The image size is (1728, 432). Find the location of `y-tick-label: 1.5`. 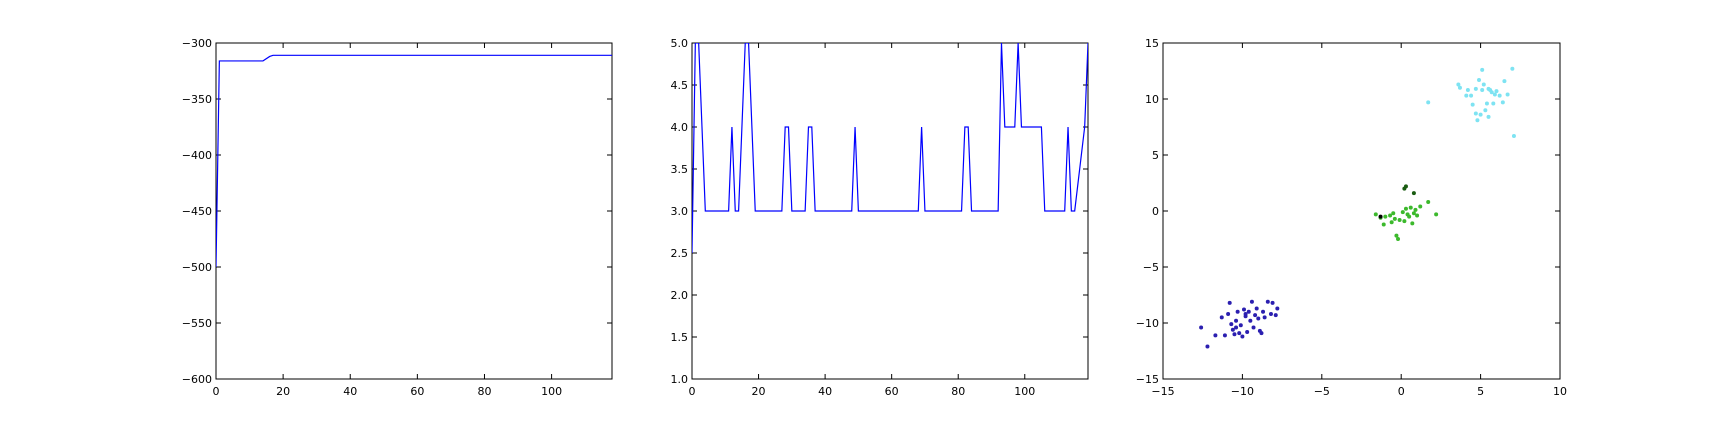

y-tick-label: 1.5 is located at coordinates (680, 337).